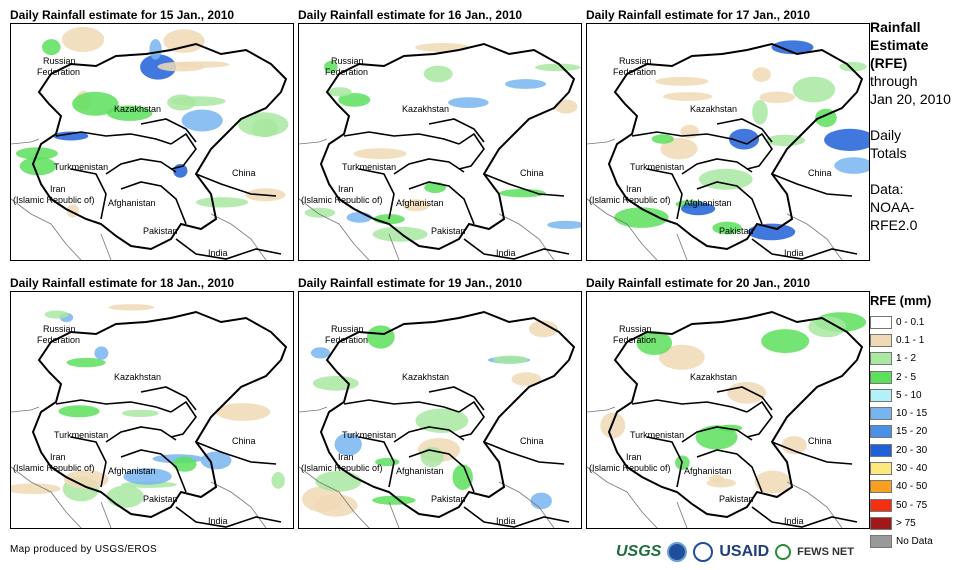 The height and width of the screenshot is (570, 965). I want to click on map-credit: Map produced by USGS/EROS, so click(84, 549).